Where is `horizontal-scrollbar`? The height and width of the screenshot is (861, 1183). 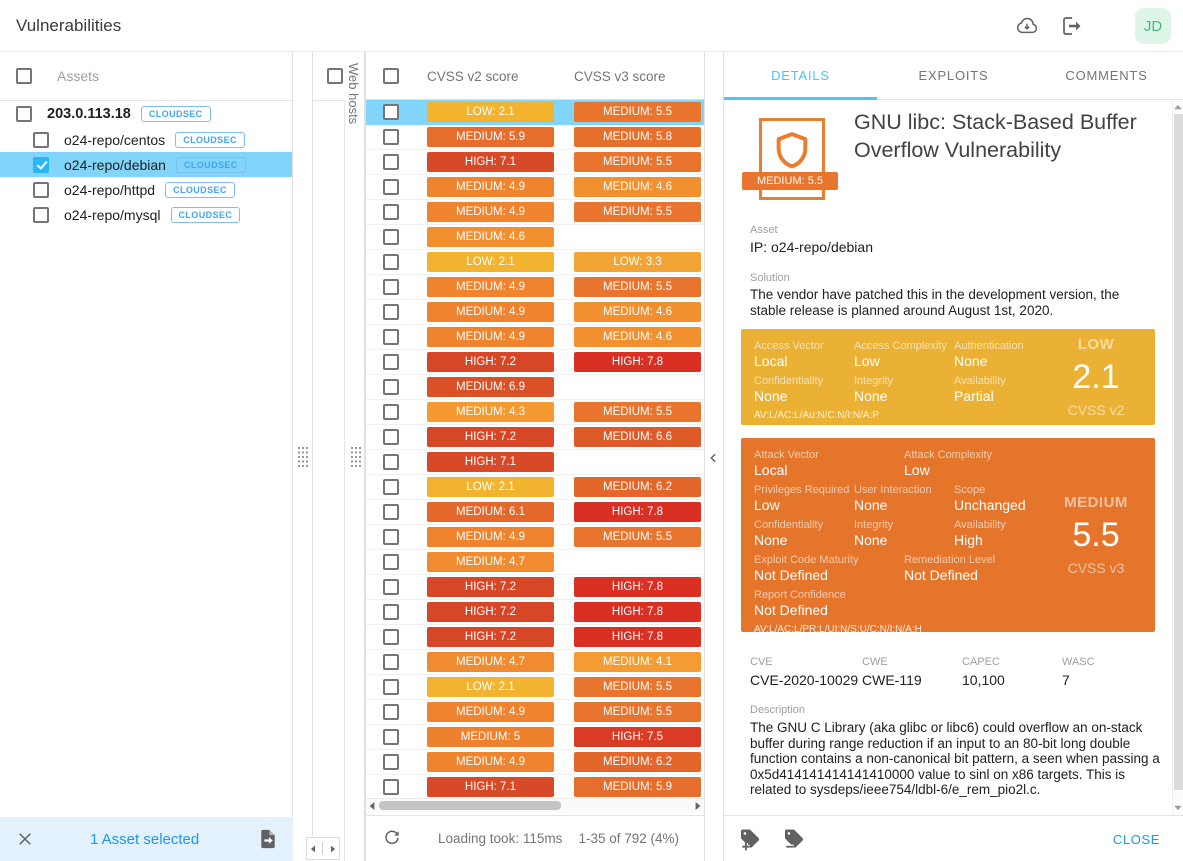 horizontal-scrollbar is located at coordinates (535, 805).